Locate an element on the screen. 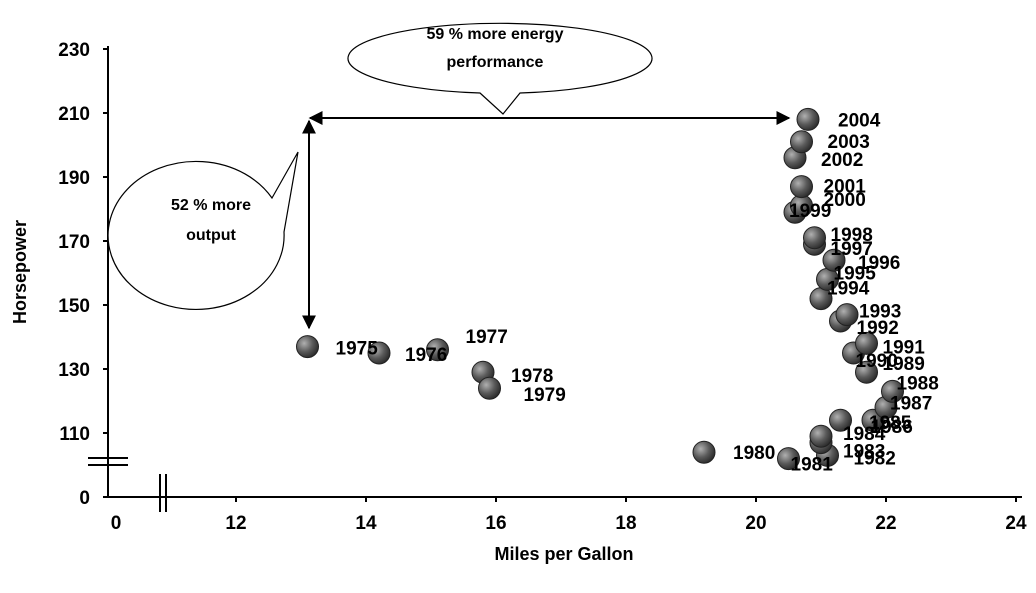  x-tick-label: 0 is located at coordinates (116, 523).